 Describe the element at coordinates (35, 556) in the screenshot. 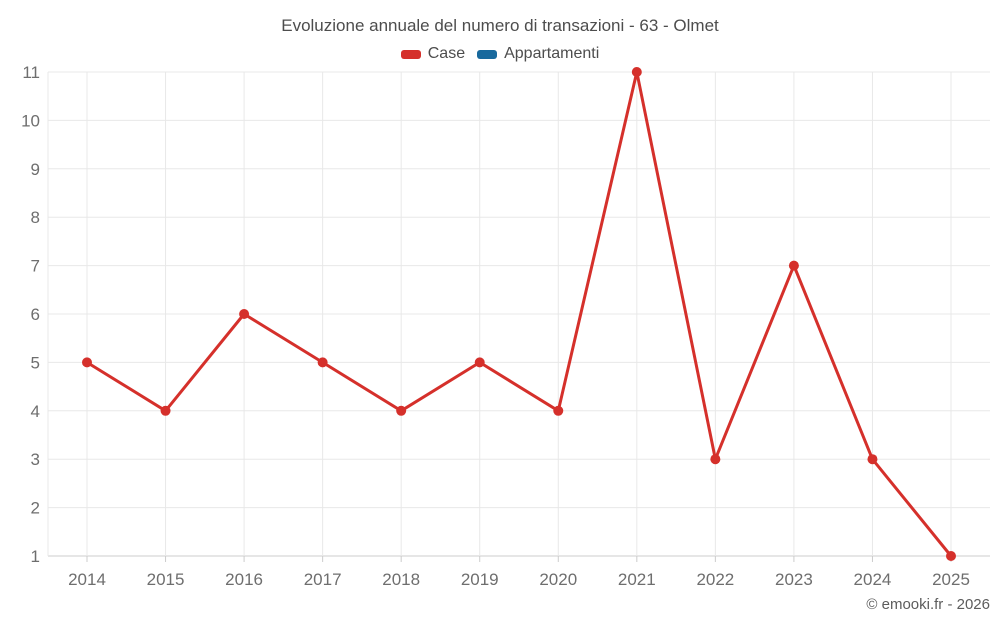

I see `y-axis-tick-label: 1` at that location.